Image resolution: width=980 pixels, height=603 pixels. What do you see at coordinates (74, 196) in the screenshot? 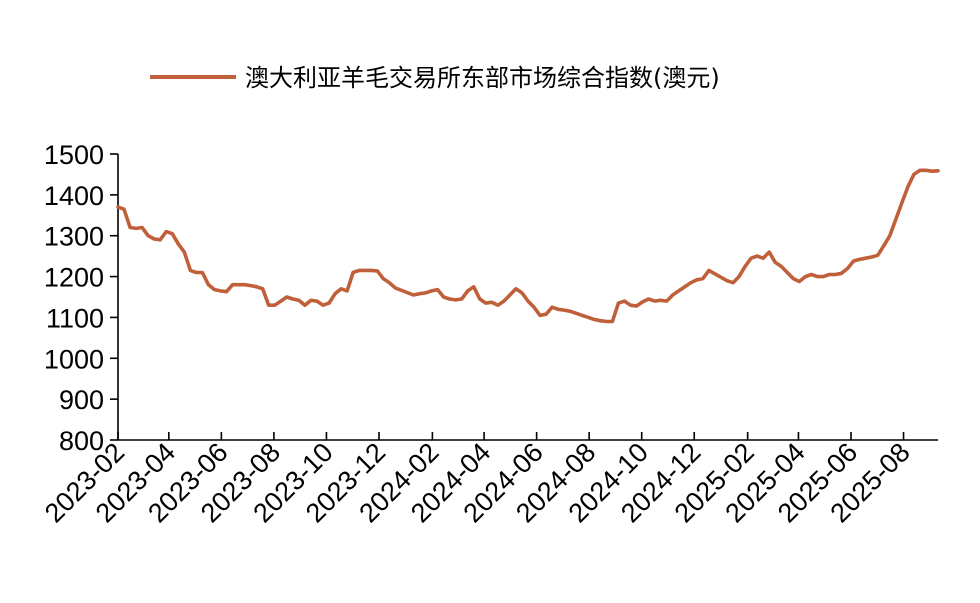
I see `y-tick-label: 1400` at bounding box center [74, 196].